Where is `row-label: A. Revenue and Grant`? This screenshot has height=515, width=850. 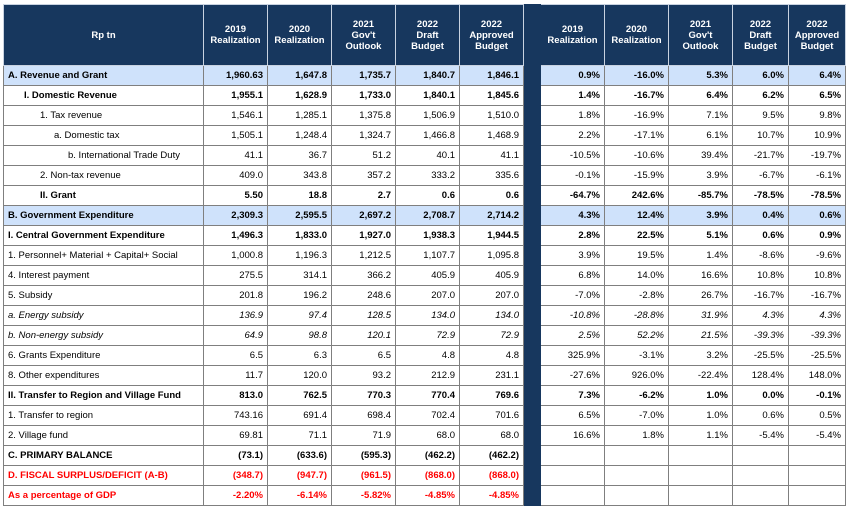 row-label: A. Revenue and Grant is located at coordinates (103, 75).